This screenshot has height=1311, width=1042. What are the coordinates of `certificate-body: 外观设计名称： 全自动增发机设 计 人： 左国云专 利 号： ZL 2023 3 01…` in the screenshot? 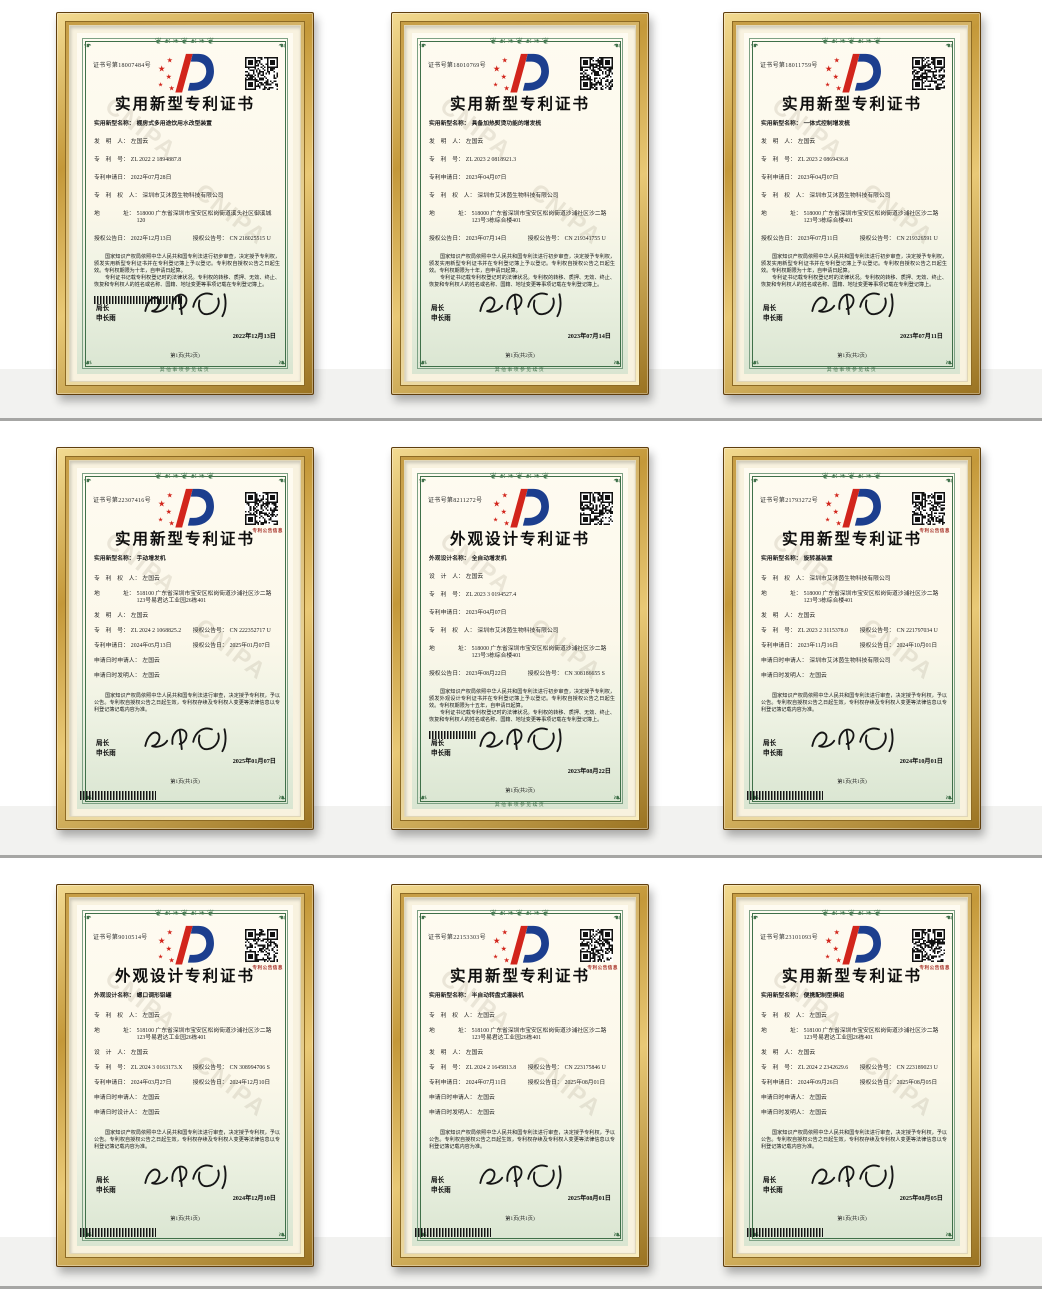 It's located at (522, 647).